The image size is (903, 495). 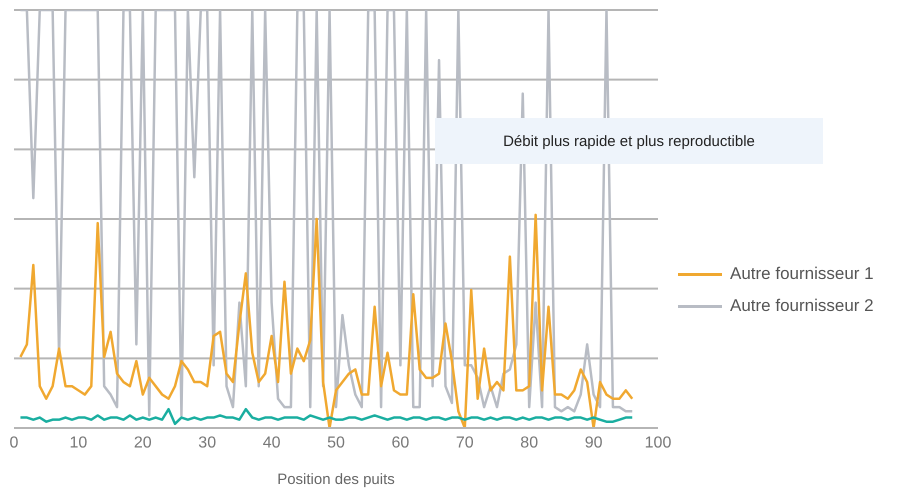 What do you see at coordinates (336, 479) in the screenshot?
I see `x-axis-title: Position des puits` at bounding box center [336, 479].